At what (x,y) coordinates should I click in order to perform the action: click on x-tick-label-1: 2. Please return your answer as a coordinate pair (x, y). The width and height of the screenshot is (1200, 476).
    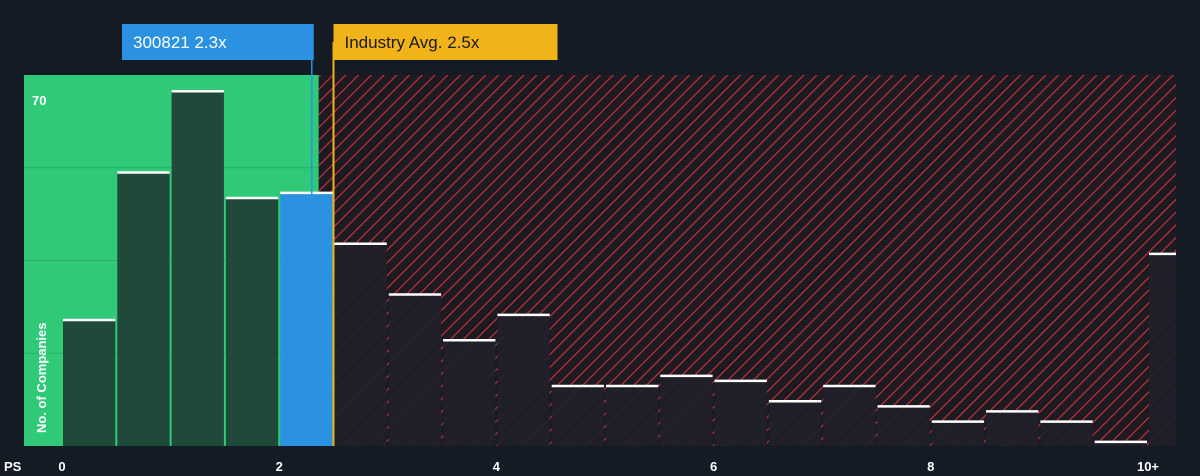
    Looking at the image, I should click on (279, 466).